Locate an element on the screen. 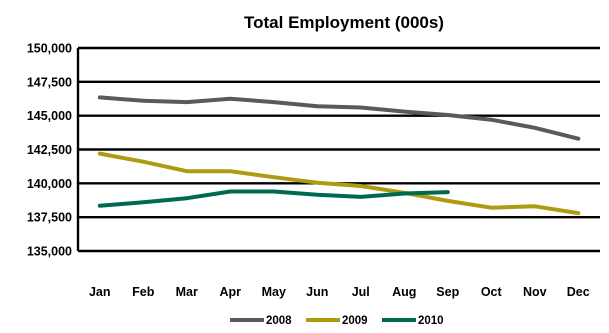 This screenshot has height=333, width=609. y-tick-label: 145,000 is located at coordinates (49, 116).